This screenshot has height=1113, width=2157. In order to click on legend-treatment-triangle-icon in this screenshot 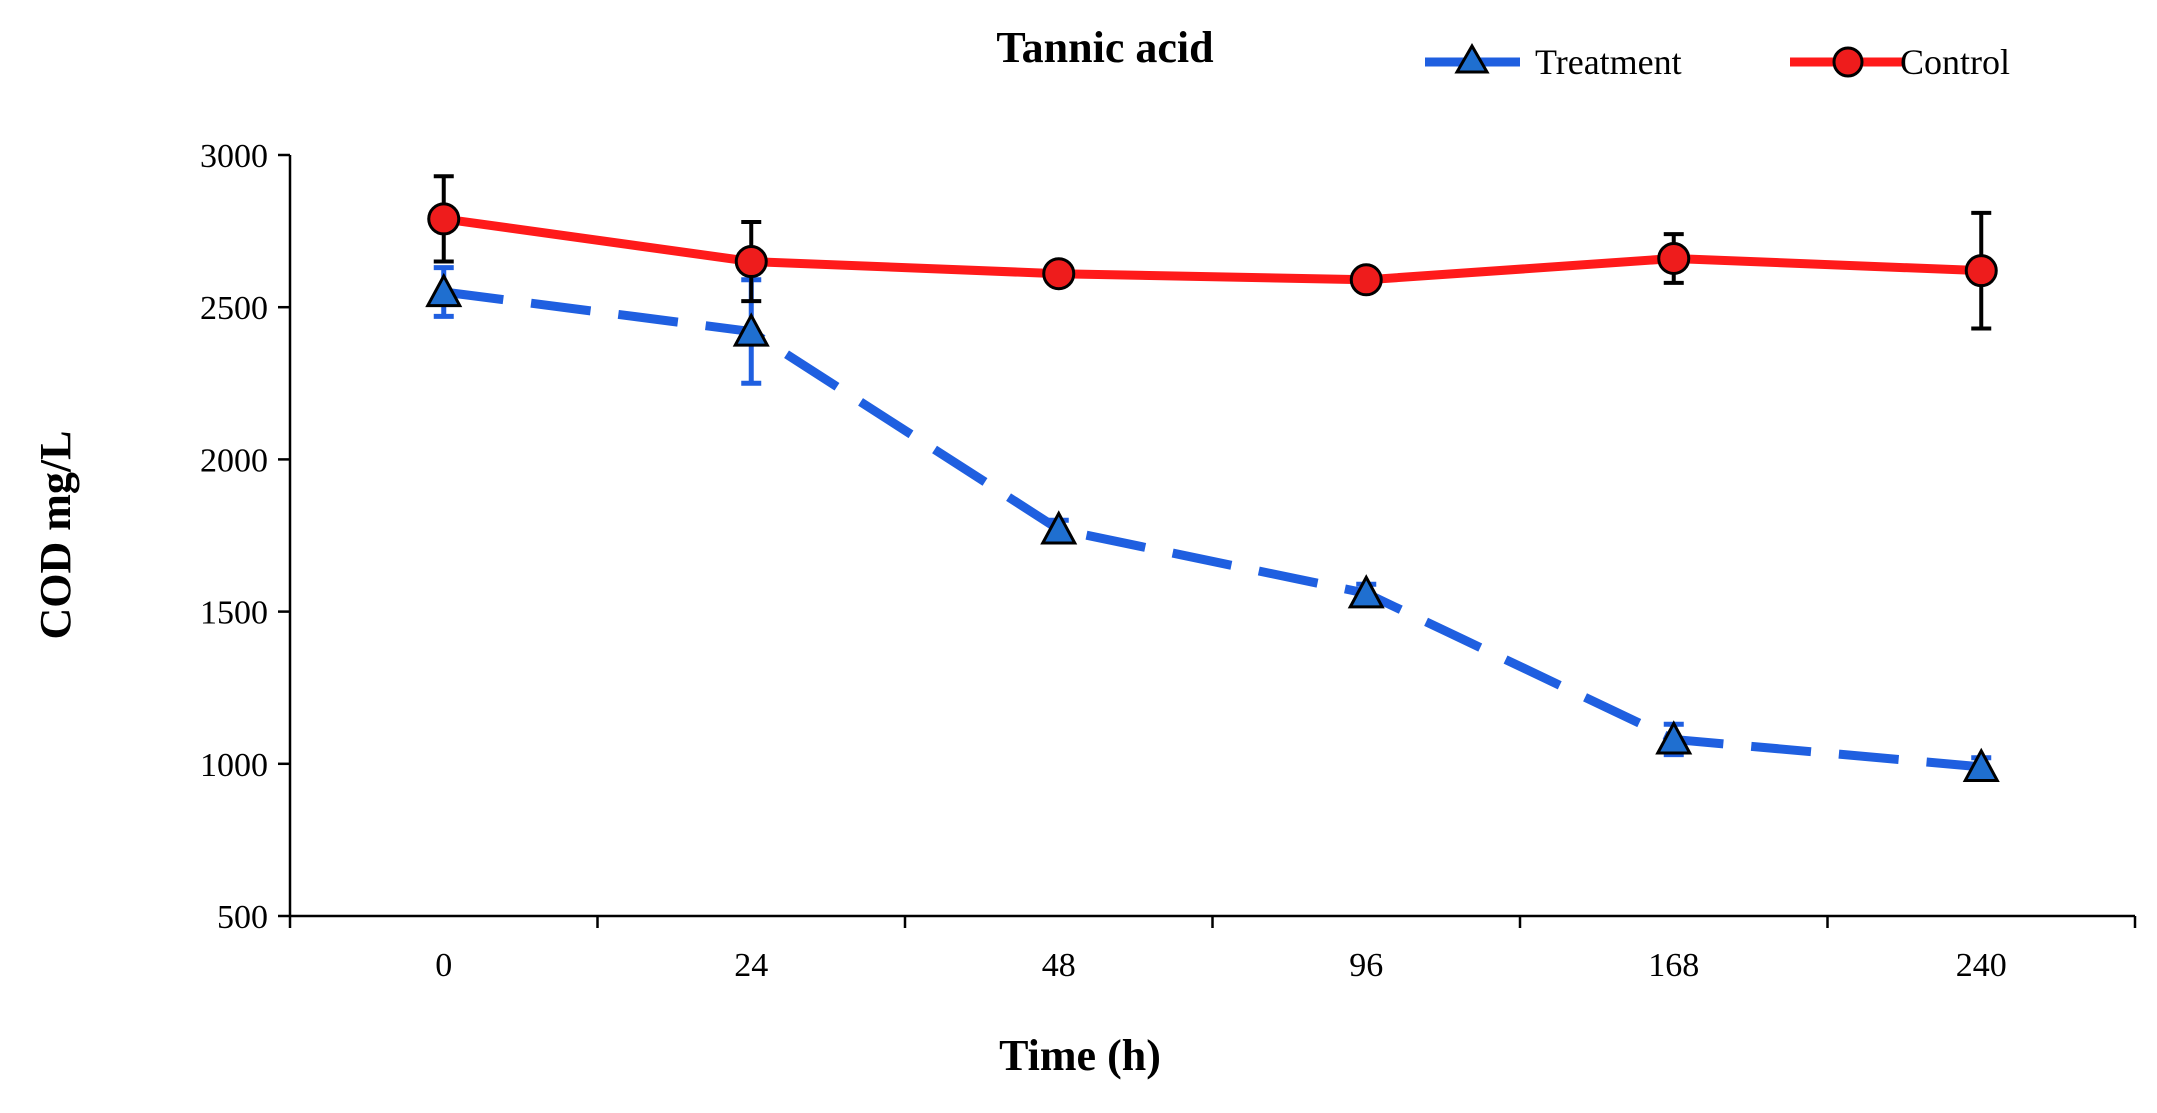, I will do `click(1472, 58)`.